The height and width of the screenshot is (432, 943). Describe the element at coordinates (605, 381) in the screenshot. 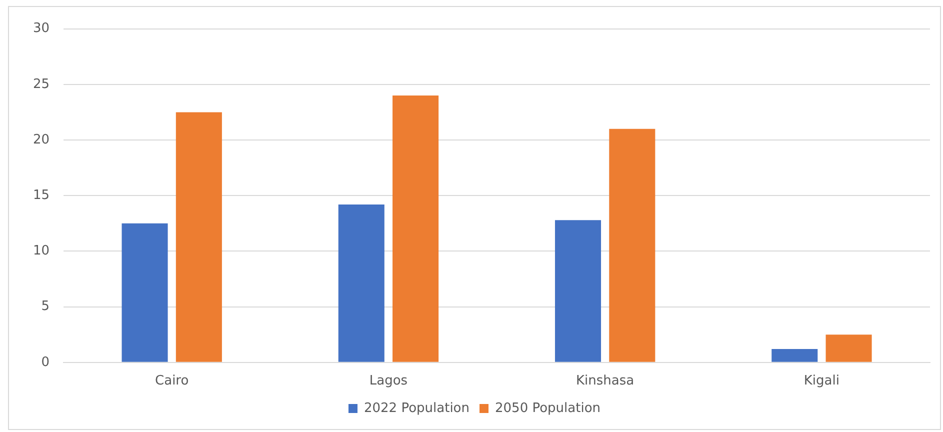

I see `x-tick-label: Kinshasa` at that location.